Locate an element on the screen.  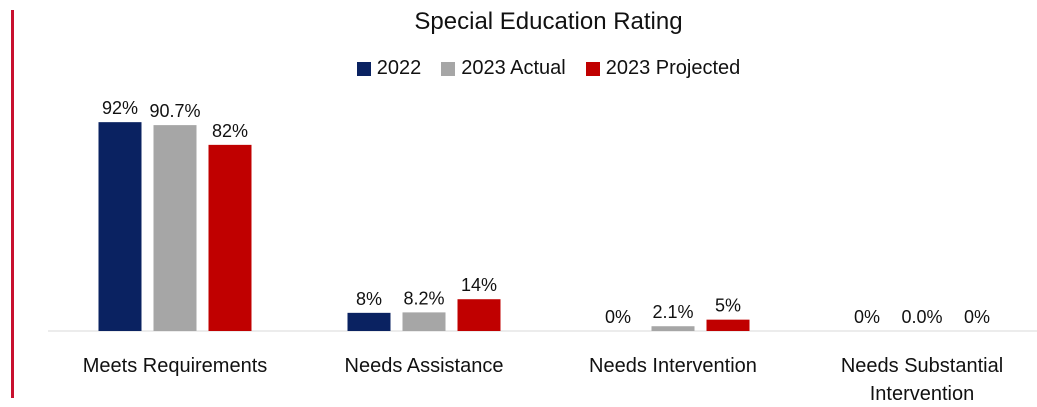
data-label-needs-intervention-2023-projected: 5% is located at coordinates (728, 306).